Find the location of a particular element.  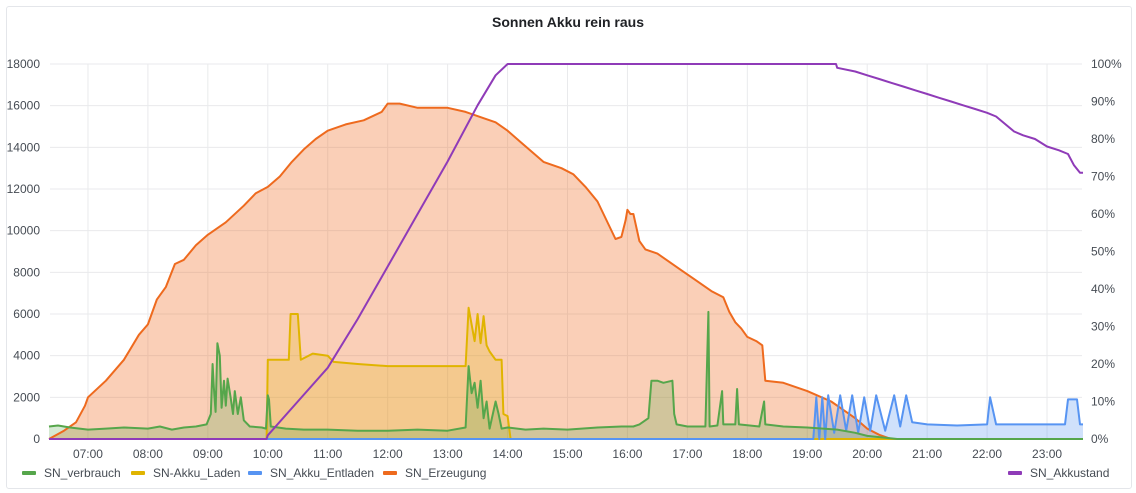

x-tick-label: 23:00 is located at coordinates (1047, 454).